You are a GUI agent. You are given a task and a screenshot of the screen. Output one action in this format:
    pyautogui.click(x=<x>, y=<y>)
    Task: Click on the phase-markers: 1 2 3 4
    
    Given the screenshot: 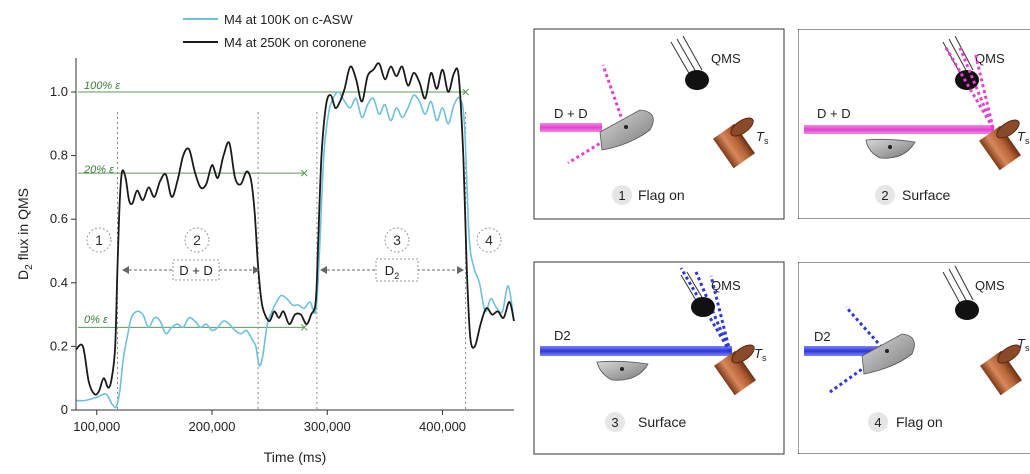 What is the action you would take?
    pyautogui.click(x=294, y=240)
    